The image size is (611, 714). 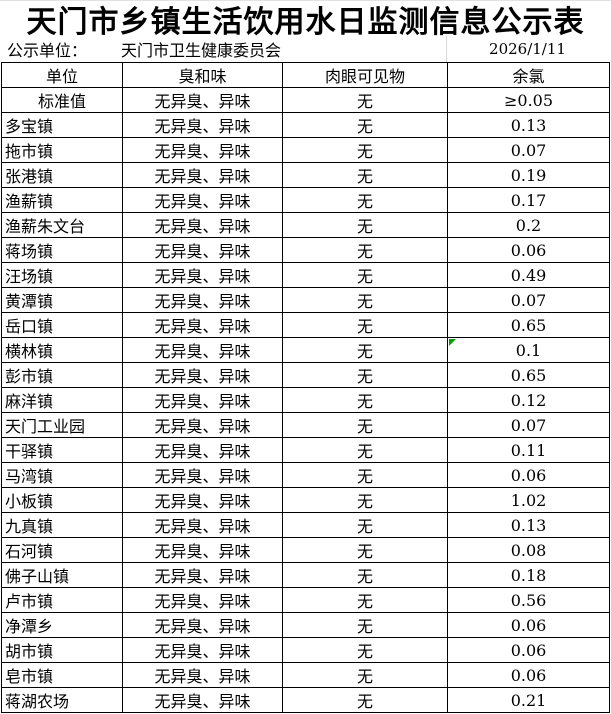 I want to click on chlorine-cell: 0.49, so click(x=528, y=275).